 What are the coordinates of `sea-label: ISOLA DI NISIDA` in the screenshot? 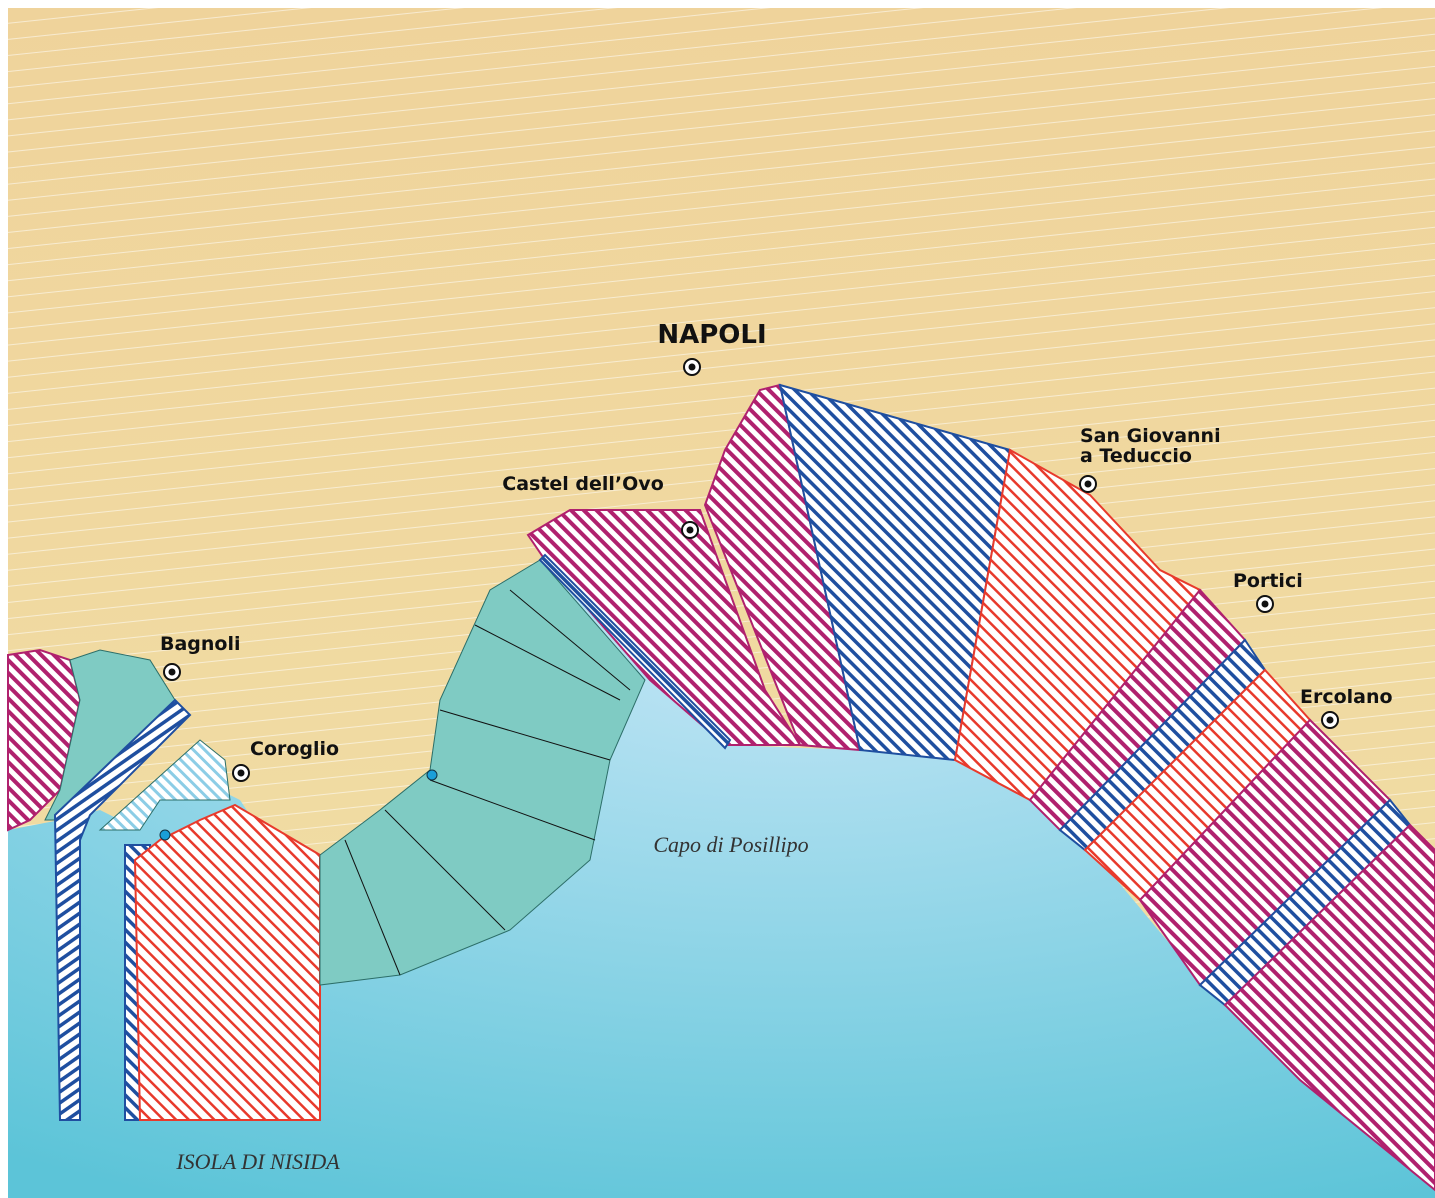 It's located at (257, 1161).